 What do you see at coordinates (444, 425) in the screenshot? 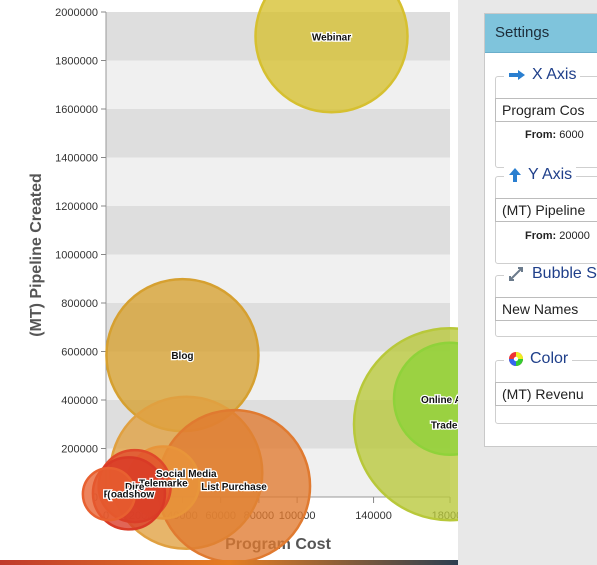
I see `bubble-label: Tradesh` at bounding box center [444, 425].